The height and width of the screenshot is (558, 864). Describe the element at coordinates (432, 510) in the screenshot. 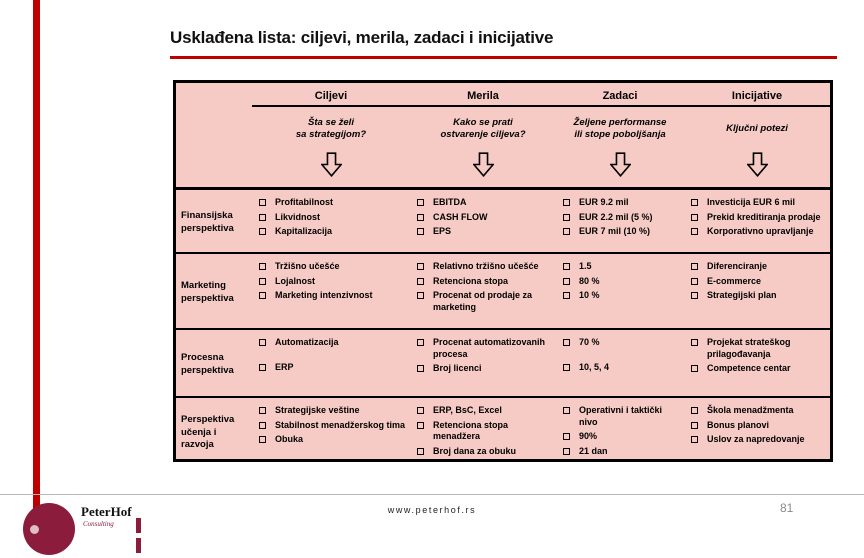

I see `footer-url: www.peterhof.rs` at that location.